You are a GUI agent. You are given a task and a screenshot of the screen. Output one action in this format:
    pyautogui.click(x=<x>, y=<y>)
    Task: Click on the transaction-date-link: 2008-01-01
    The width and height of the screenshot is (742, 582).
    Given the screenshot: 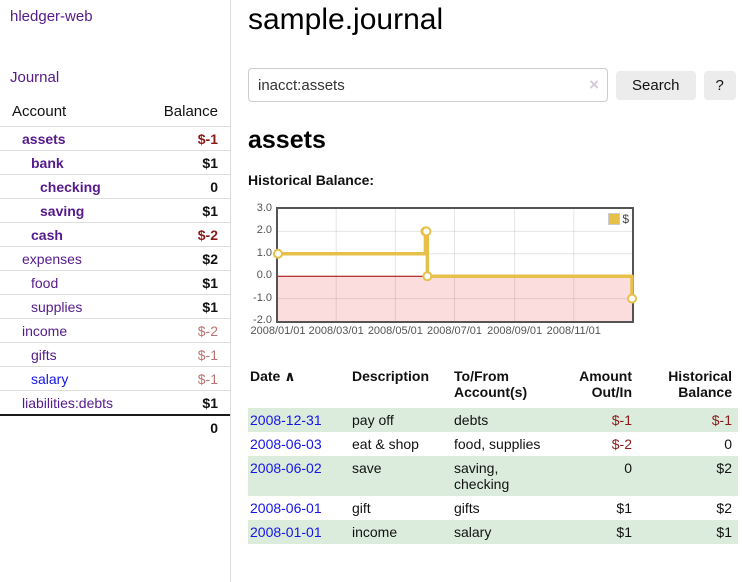 What is the action you would take?
    pyautogui.click(x=286, y=532)
    